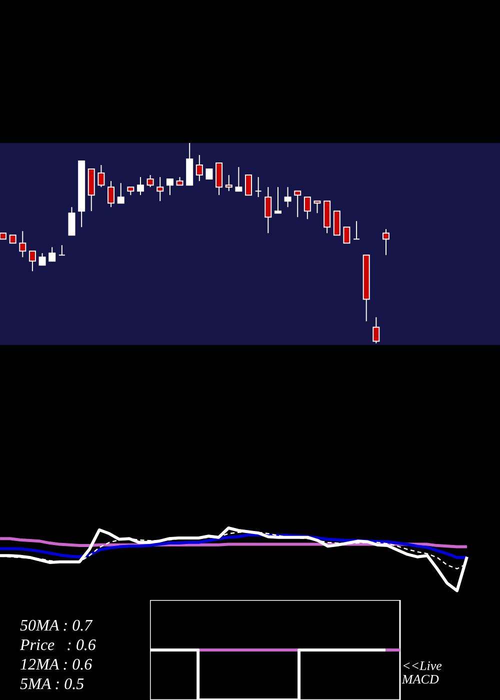  What do you see at coordinates (421, 672) in the screenshot?
I see `text: <<Live MACD` at bounding box center [421, 672].